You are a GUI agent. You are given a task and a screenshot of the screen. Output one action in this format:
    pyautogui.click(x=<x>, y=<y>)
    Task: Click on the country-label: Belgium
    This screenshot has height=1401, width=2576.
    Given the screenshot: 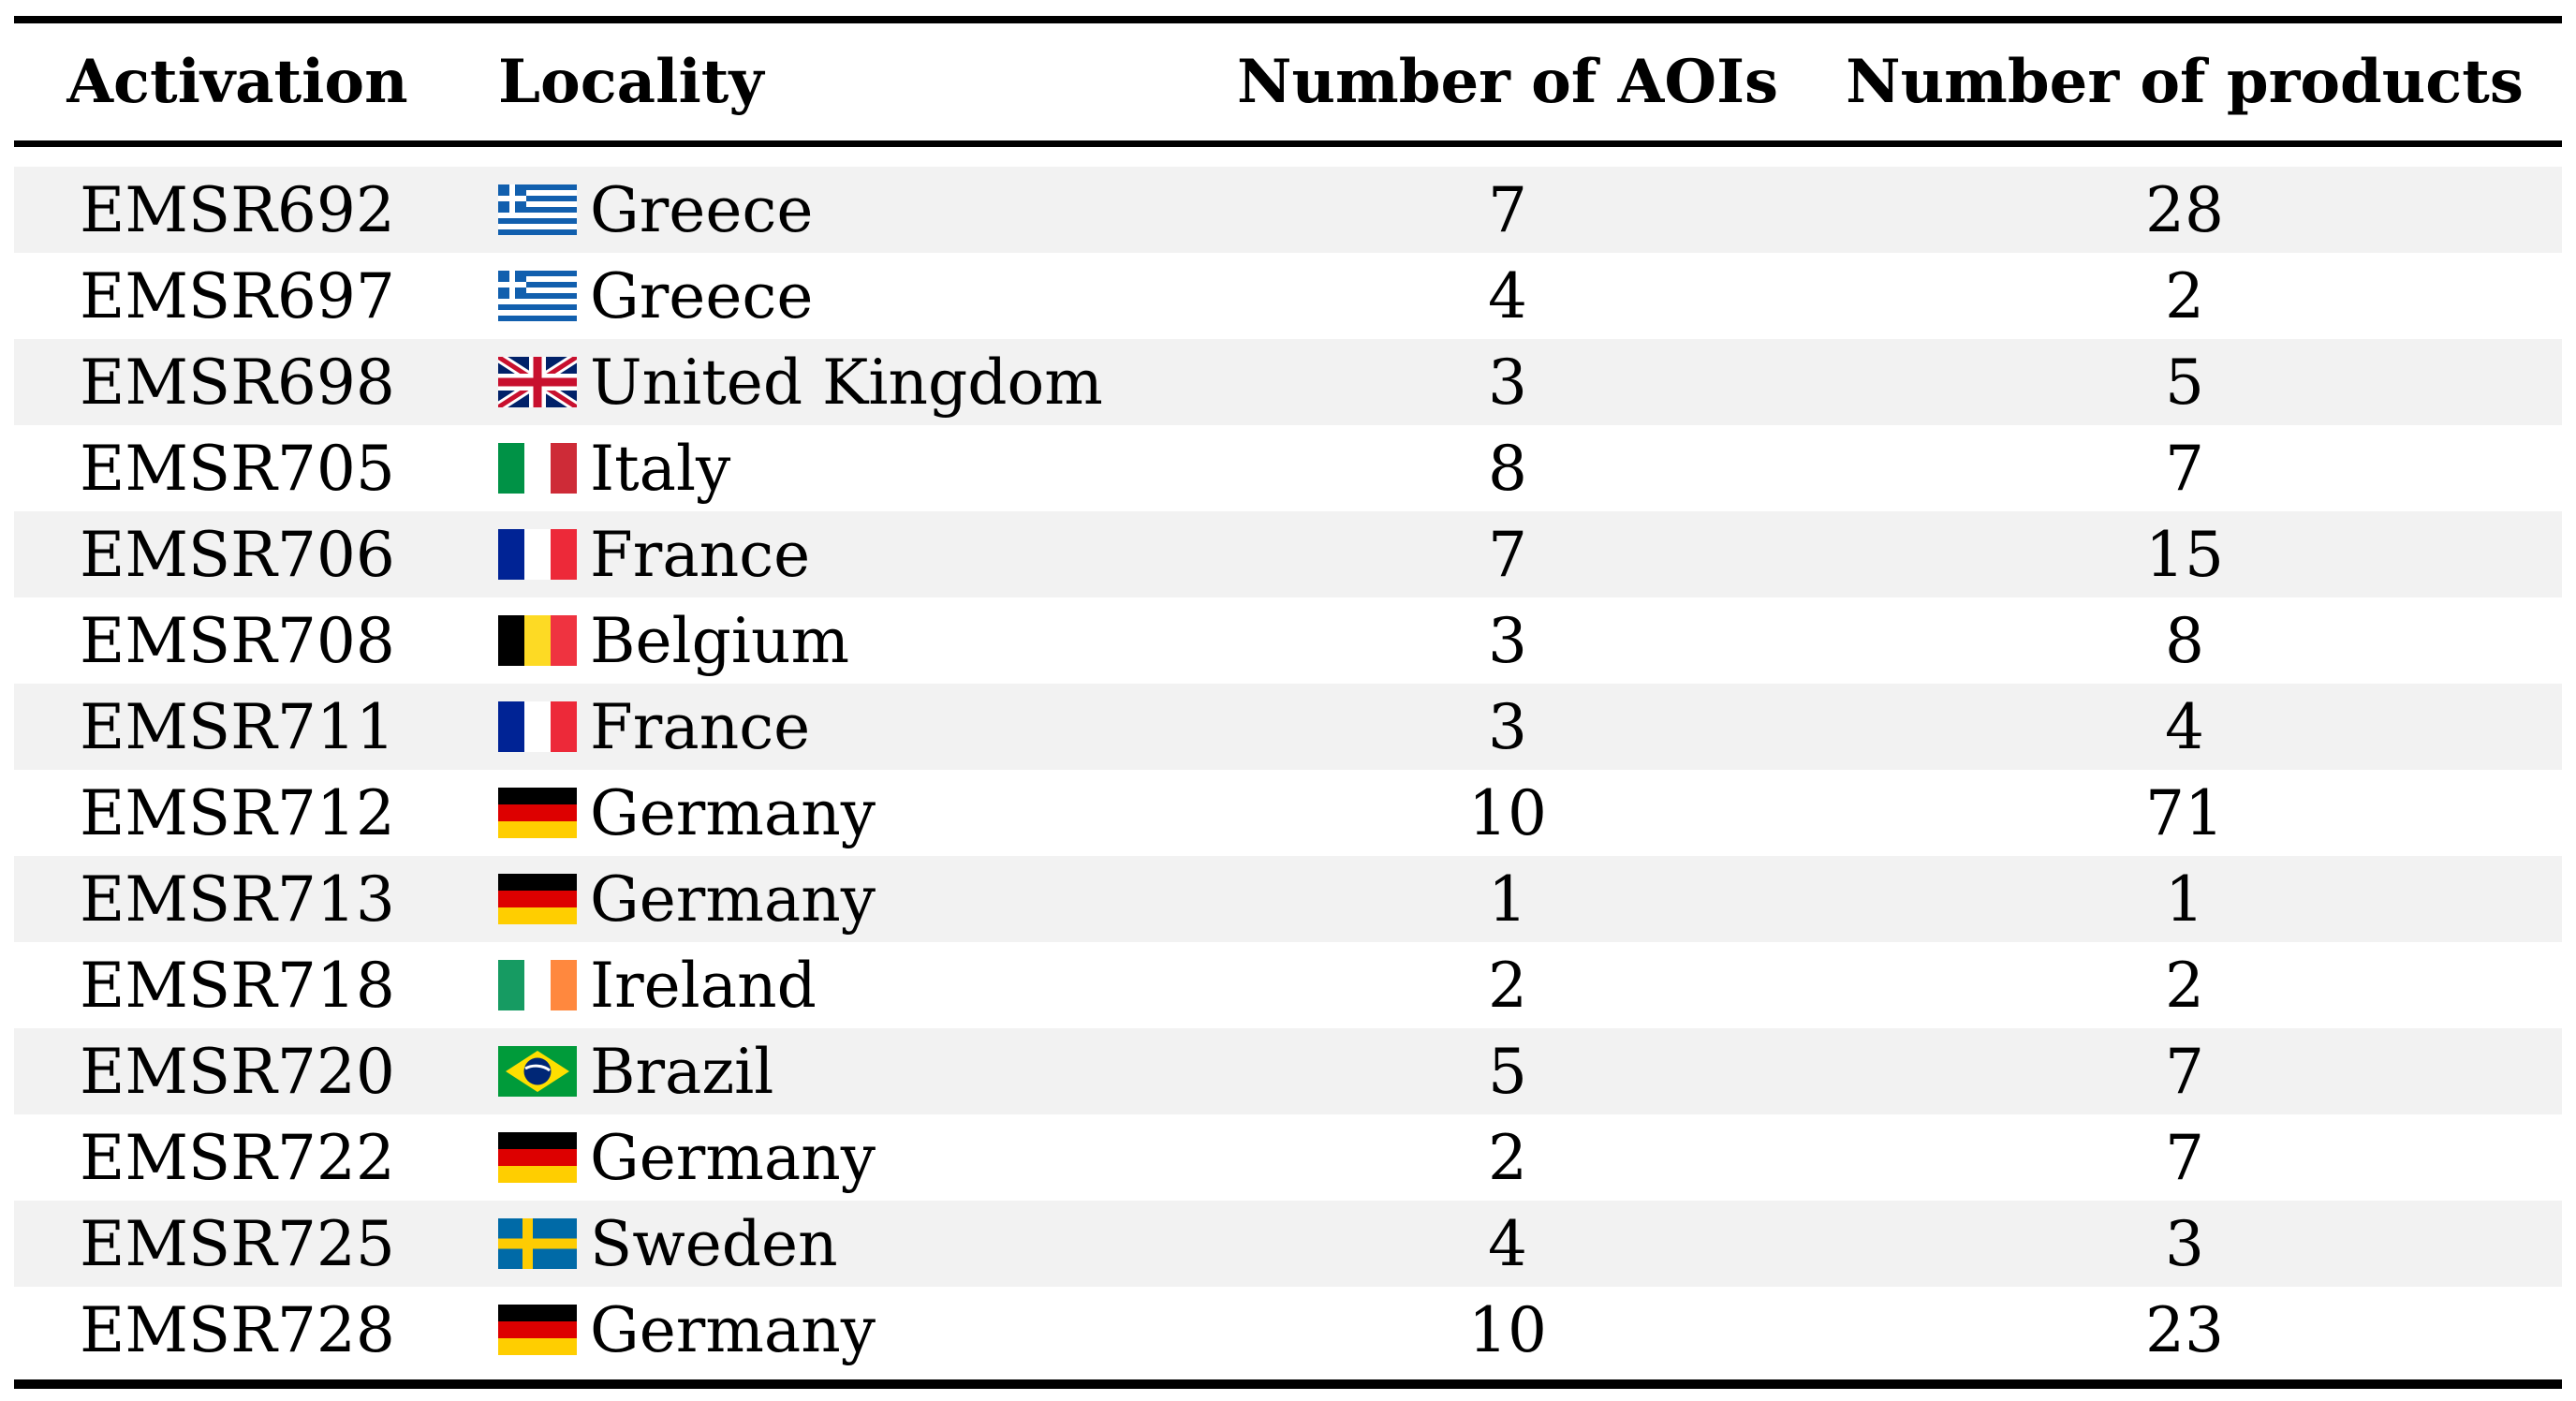 What is the action you would take?
    pyautogui.click(x=720, y=640)
    